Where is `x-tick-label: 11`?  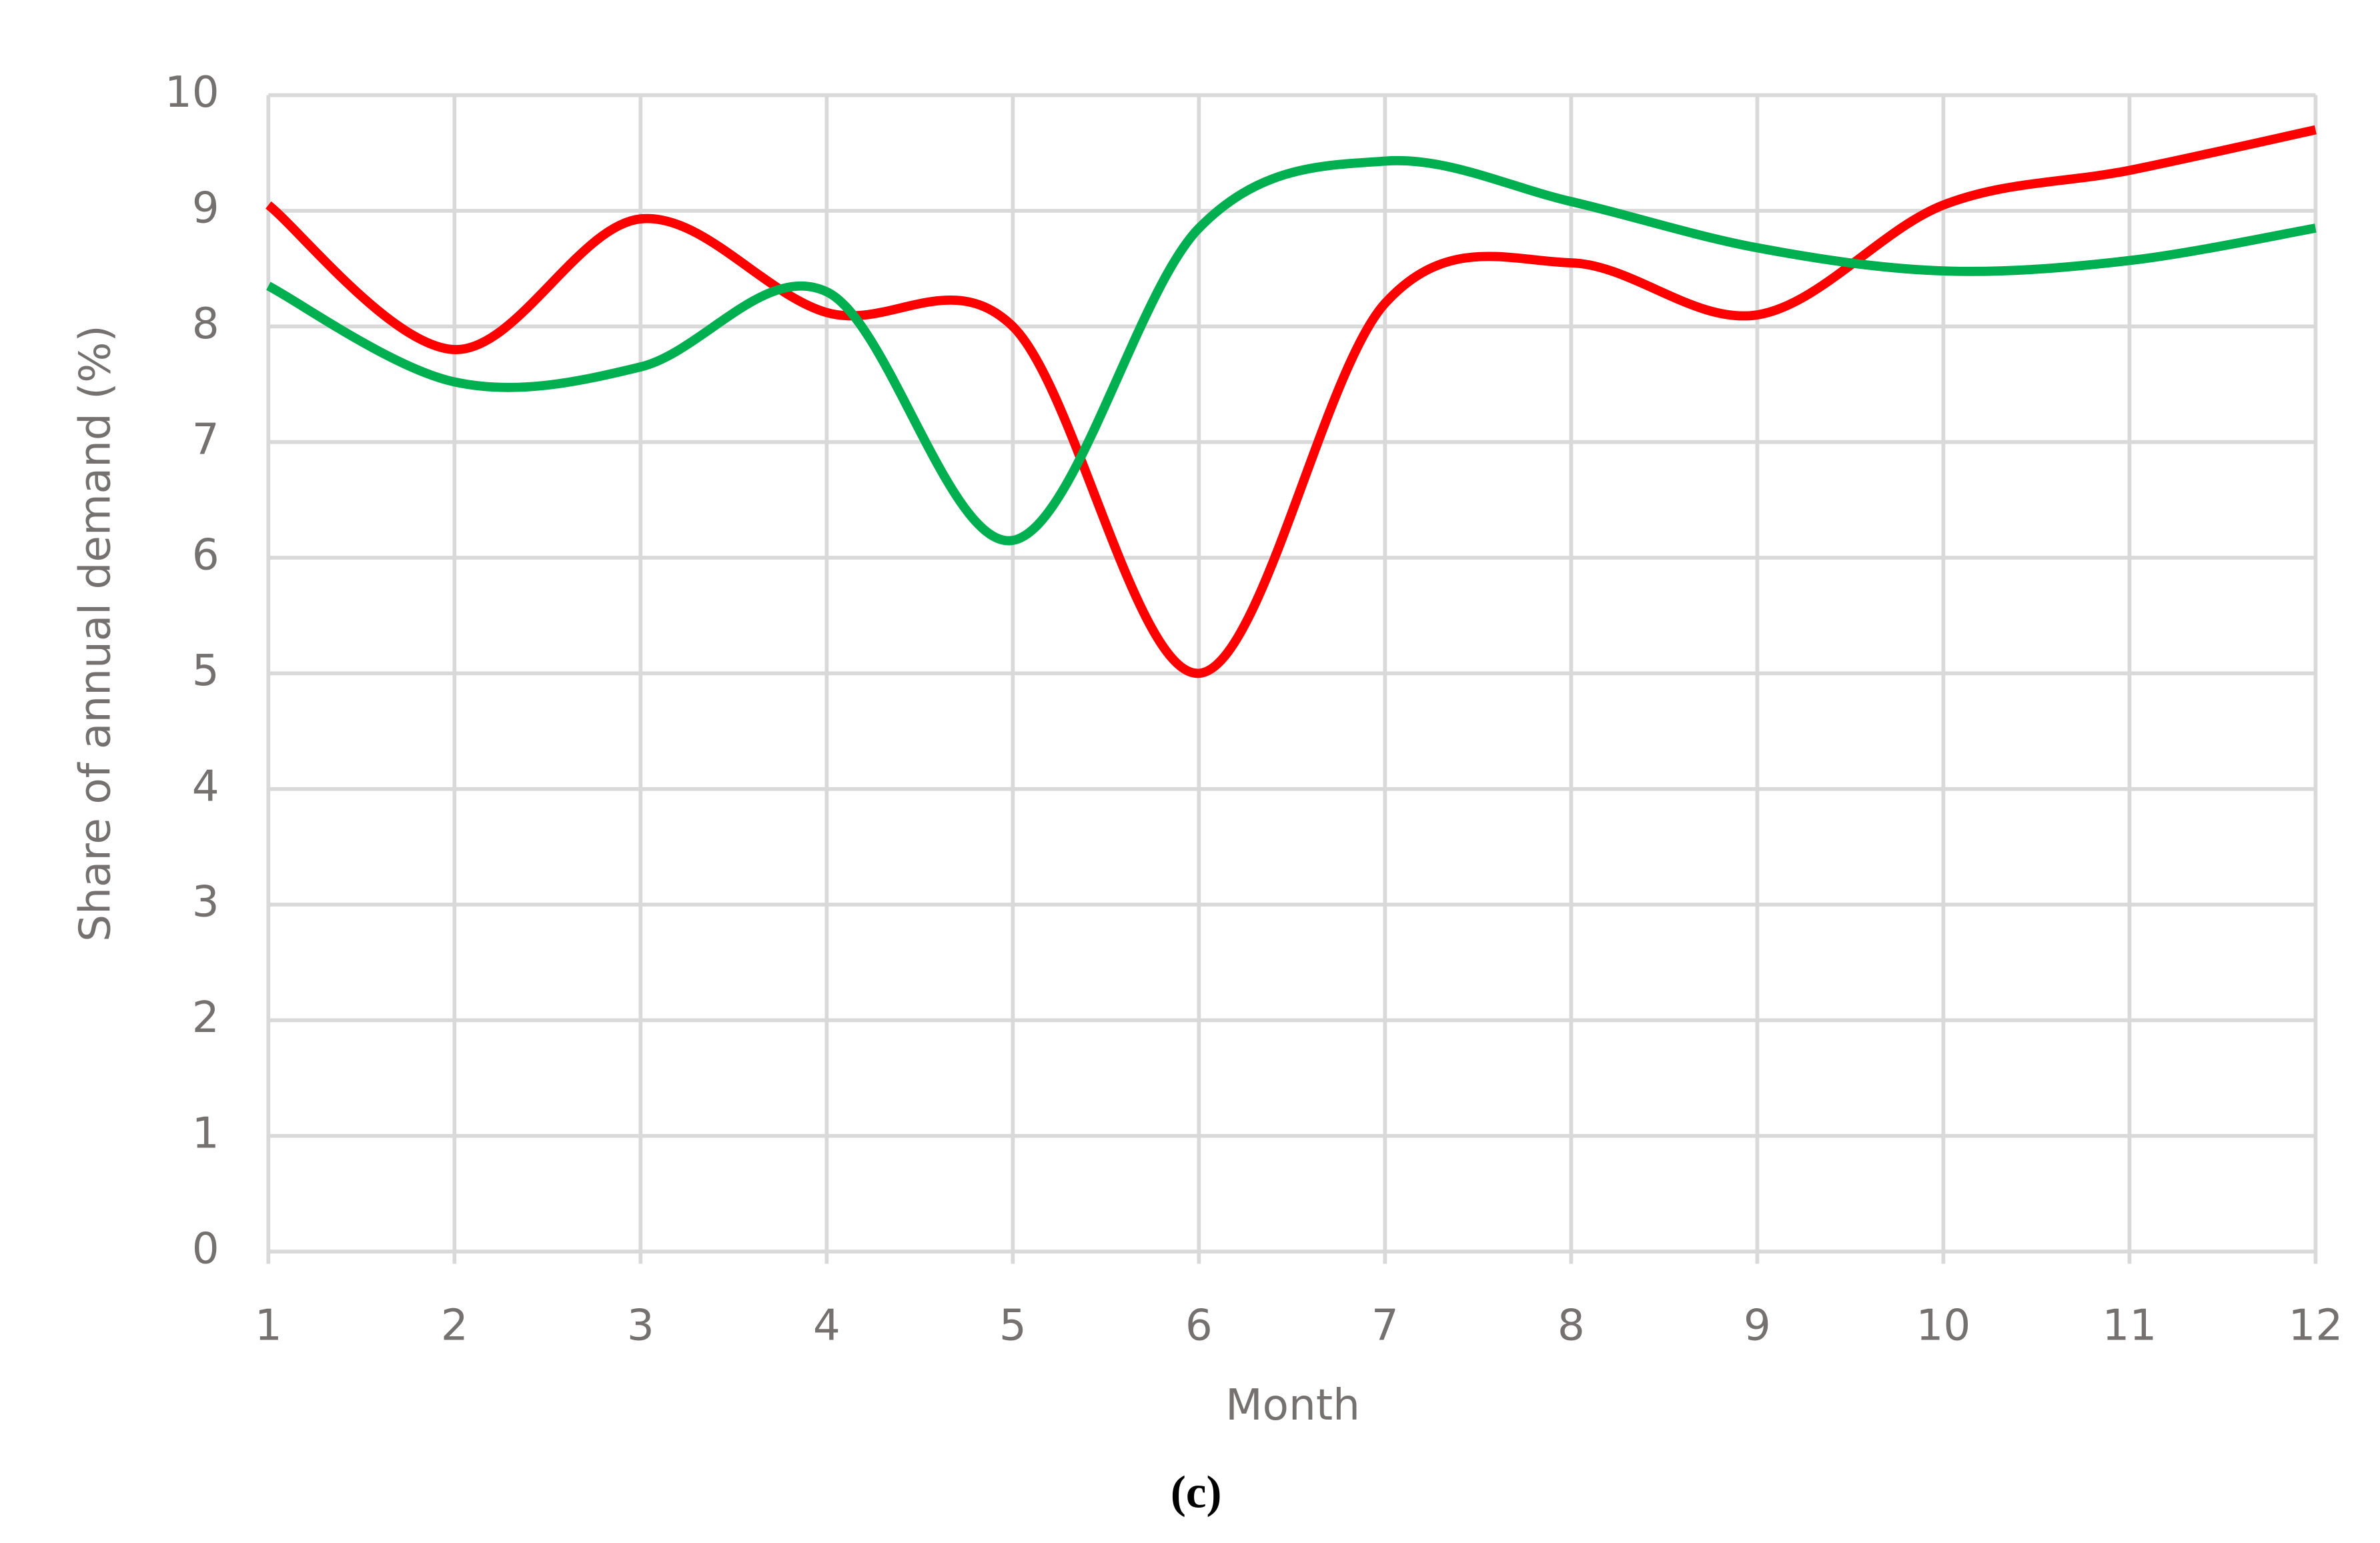 x-tick-label: 11 is located at coordinates (2129, 1326).